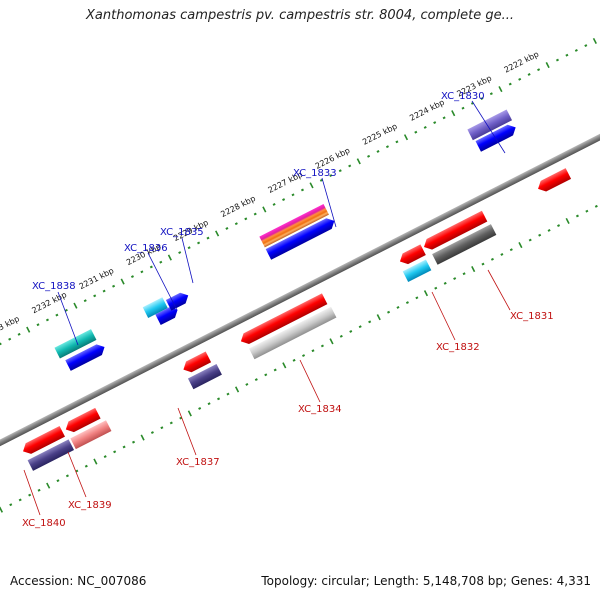  I want to click on gene-xc1831-red, so click(454, 231).